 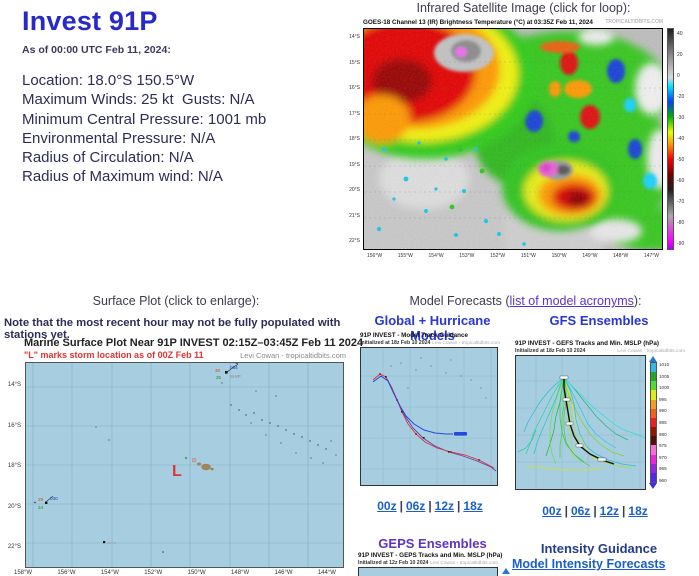 I want to click on colorbar-tick-label: -50, so click(x=681, y=160).